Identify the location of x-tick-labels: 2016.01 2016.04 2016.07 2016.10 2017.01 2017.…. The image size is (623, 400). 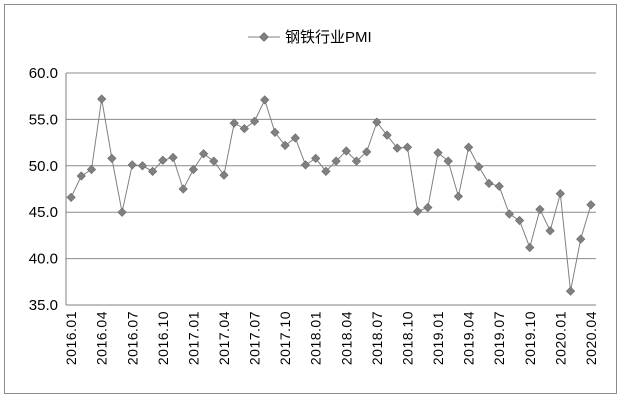
(331, 338).